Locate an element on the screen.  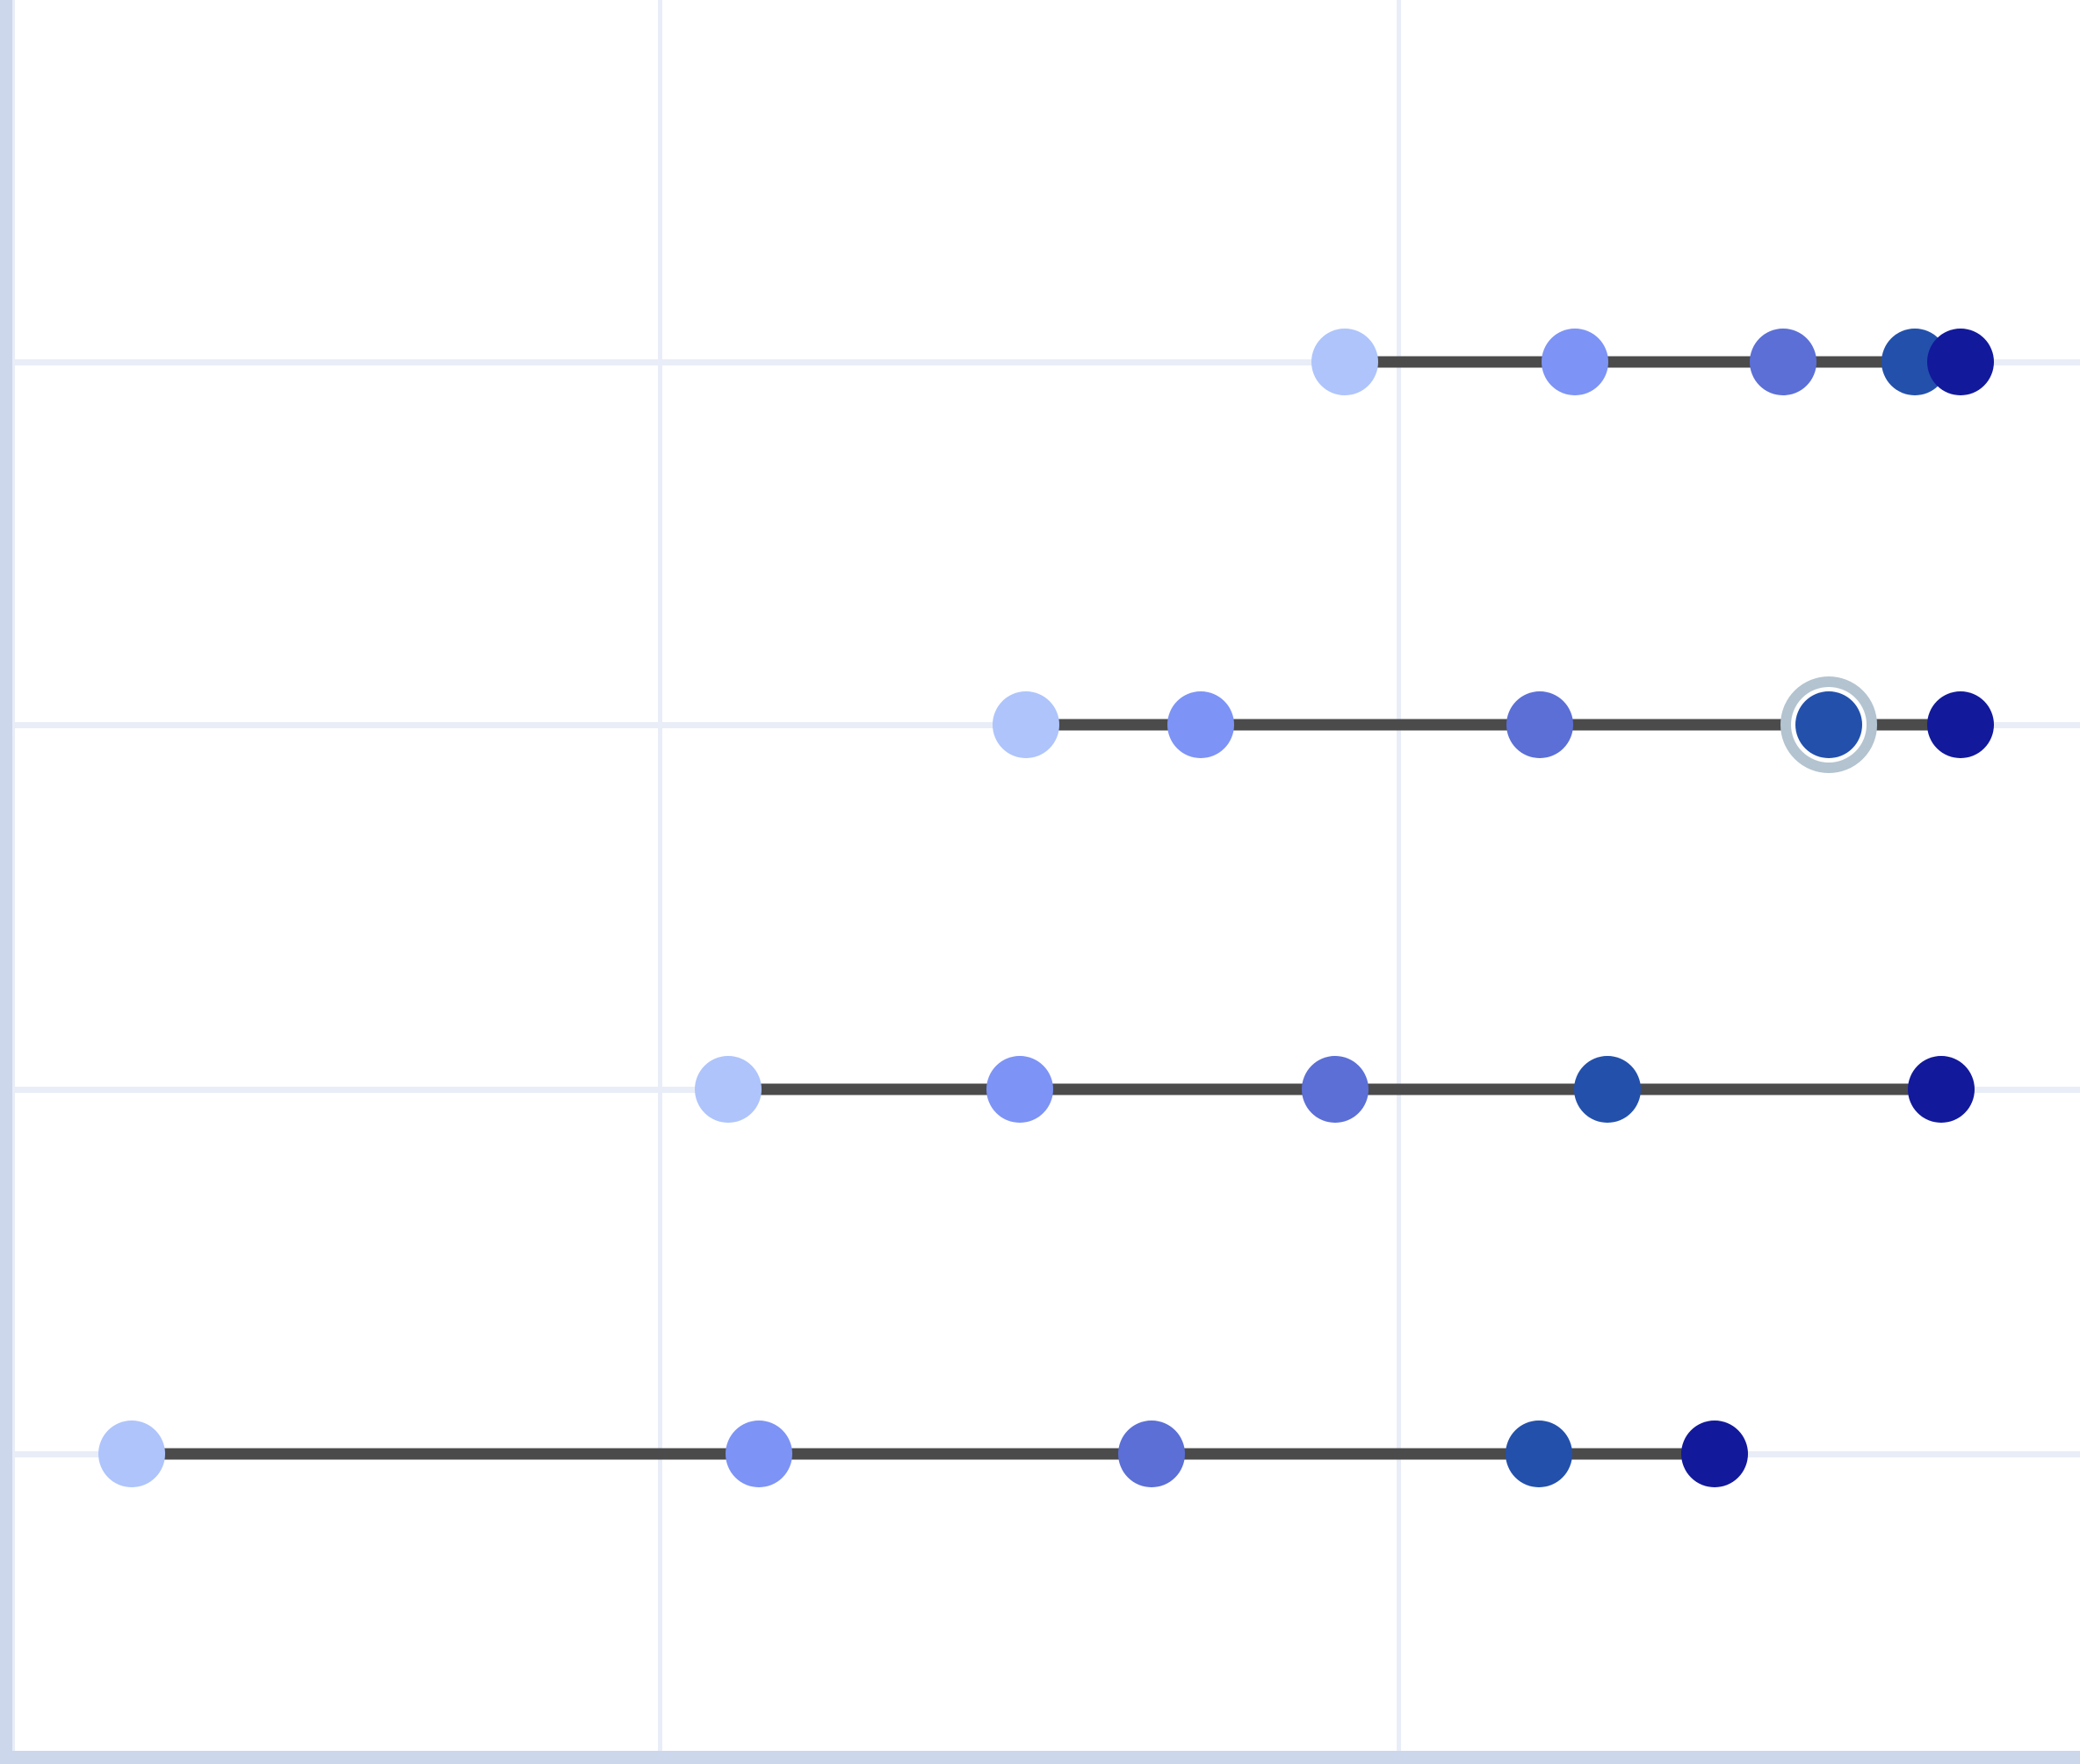
x-axis-line is located at coordinates (1040, 1757).